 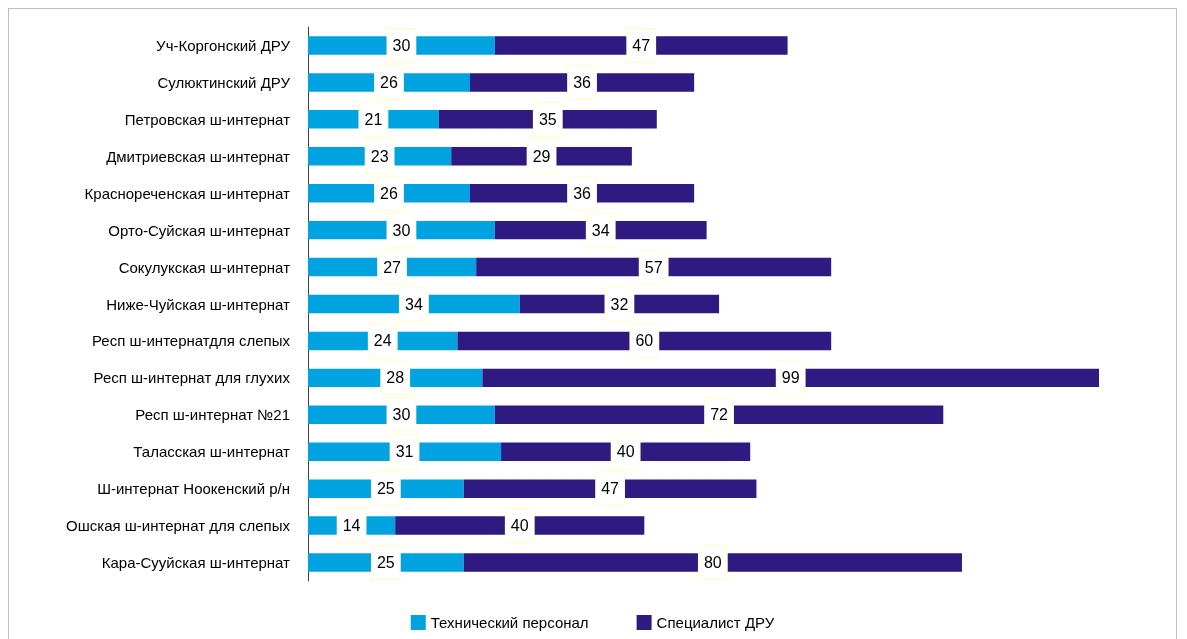 What do you see at coordinates (192, 378) in the screenshot?
I see `y-tick-label: Респ ш-интернат для глухих` at bounding box center [192, 378].